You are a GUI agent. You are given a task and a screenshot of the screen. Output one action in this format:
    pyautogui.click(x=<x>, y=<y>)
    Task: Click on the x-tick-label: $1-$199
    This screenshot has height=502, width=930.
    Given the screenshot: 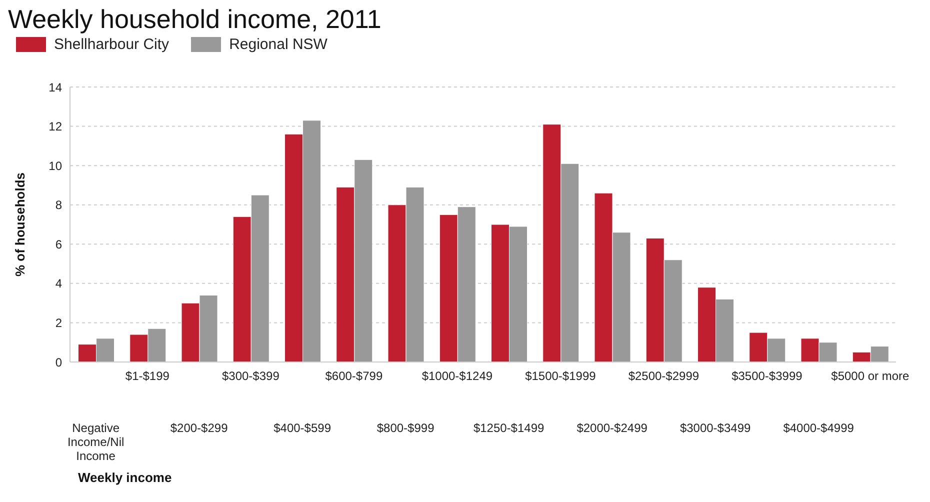 What is the action you would take?
    pyautogui.click(x=147, y=376)
    